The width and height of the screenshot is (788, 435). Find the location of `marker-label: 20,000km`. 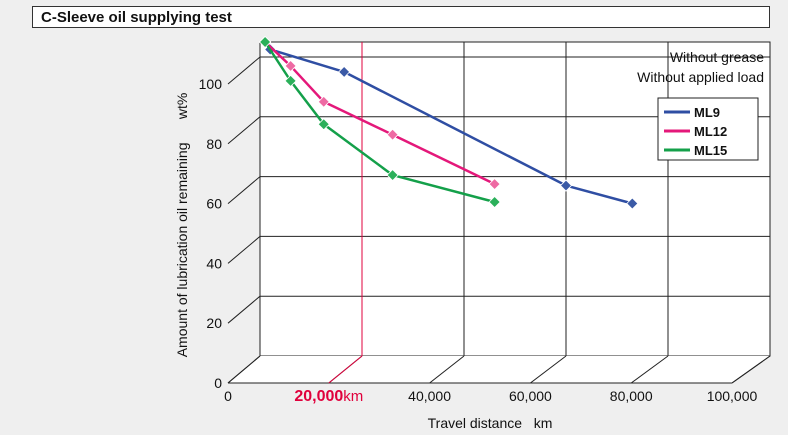

marker-label: 20,000km is located at coordinates (328, 396).